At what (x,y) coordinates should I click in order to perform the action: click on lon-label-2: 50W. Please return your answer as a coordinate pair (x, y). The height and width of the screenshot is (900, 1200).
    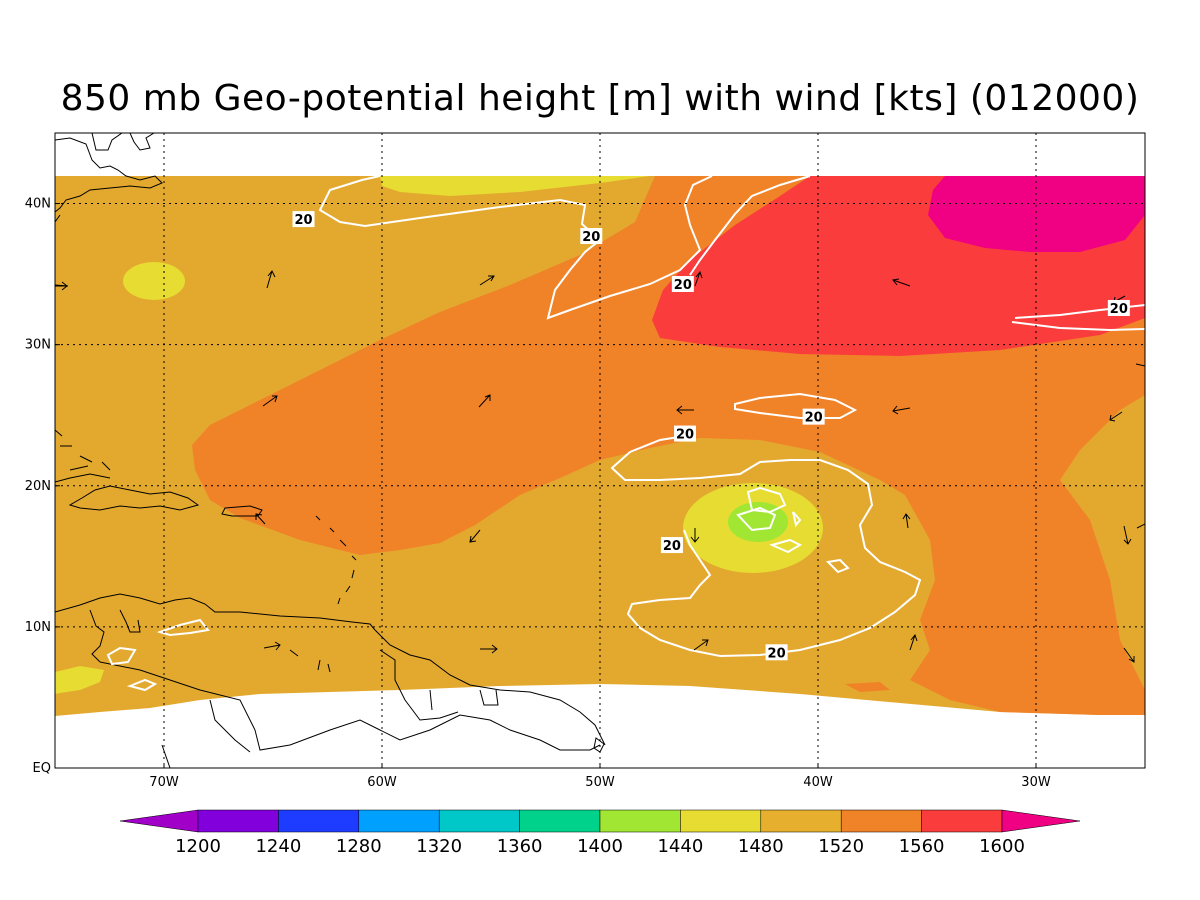
    Looking at the image, I should click on (600, 782).